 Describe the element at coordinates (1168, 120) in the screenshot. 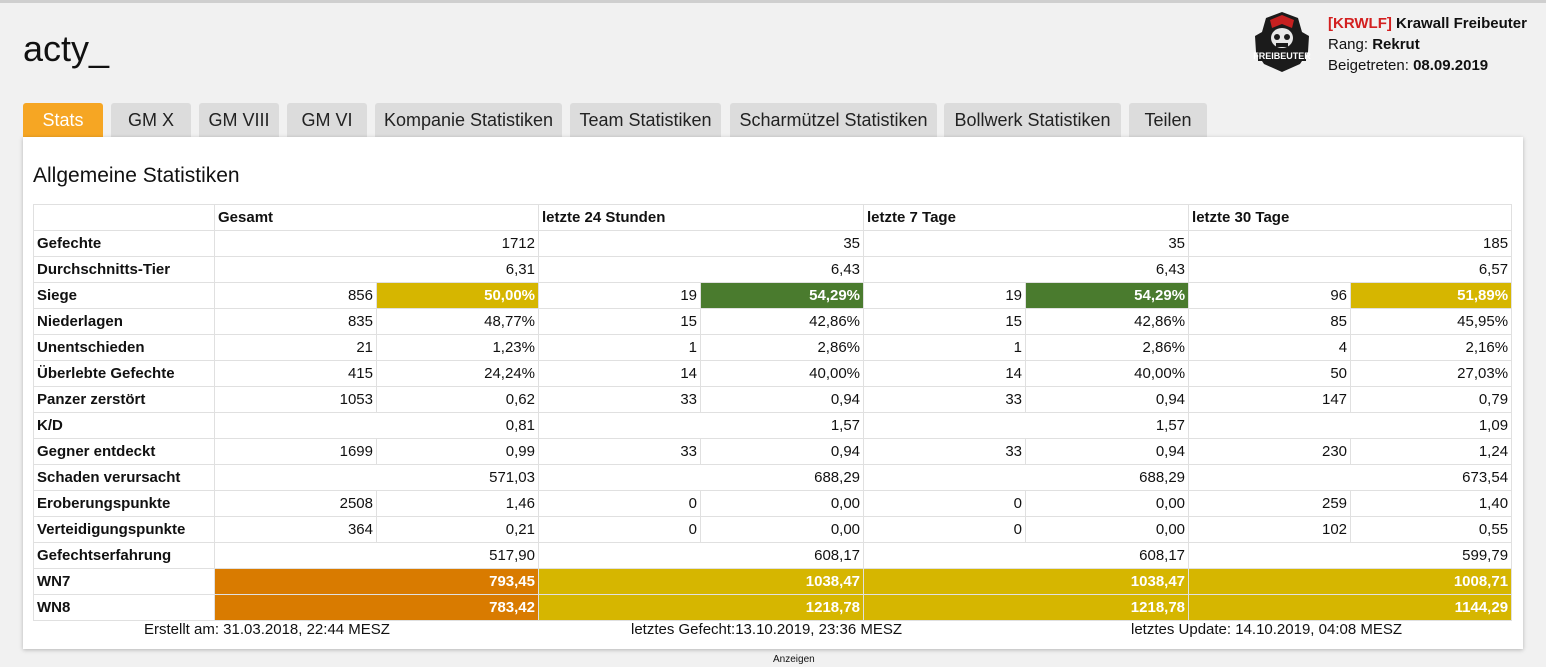

I see `tab-teilen: Teilen` at that location.